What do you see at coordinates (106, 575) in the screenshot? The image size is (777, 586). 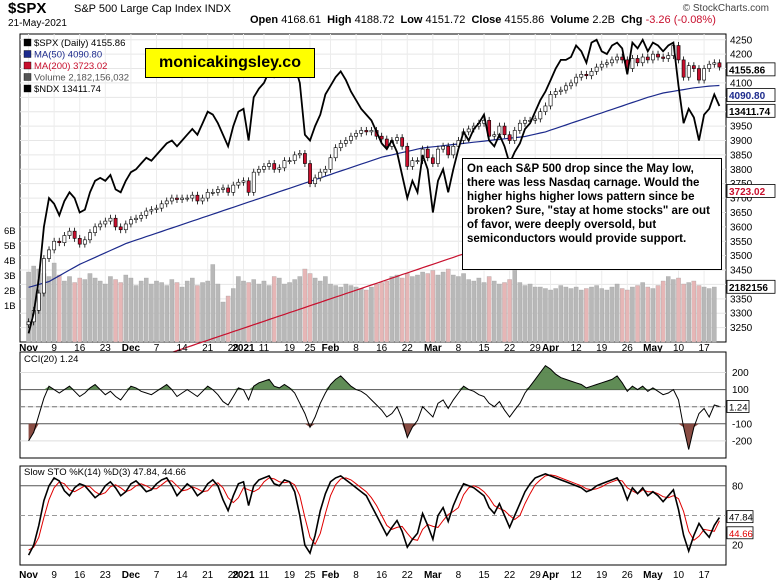 I see `sto-x-label: 23` at bounding box center [106, 575].